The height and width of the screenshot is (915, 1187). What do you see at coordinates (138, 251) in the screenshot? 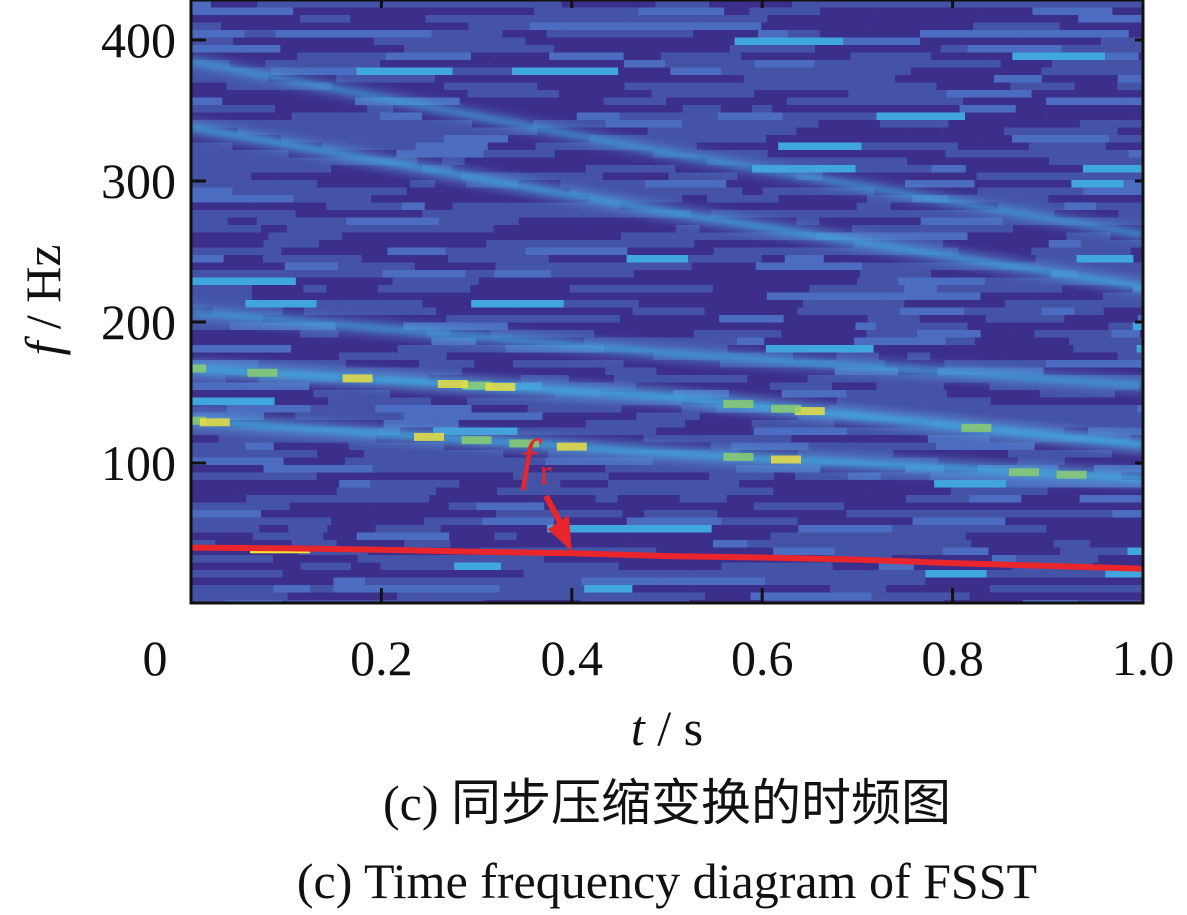
I see `y-tick-labels: 100 200 300 400` at bounding box center [138, 251].